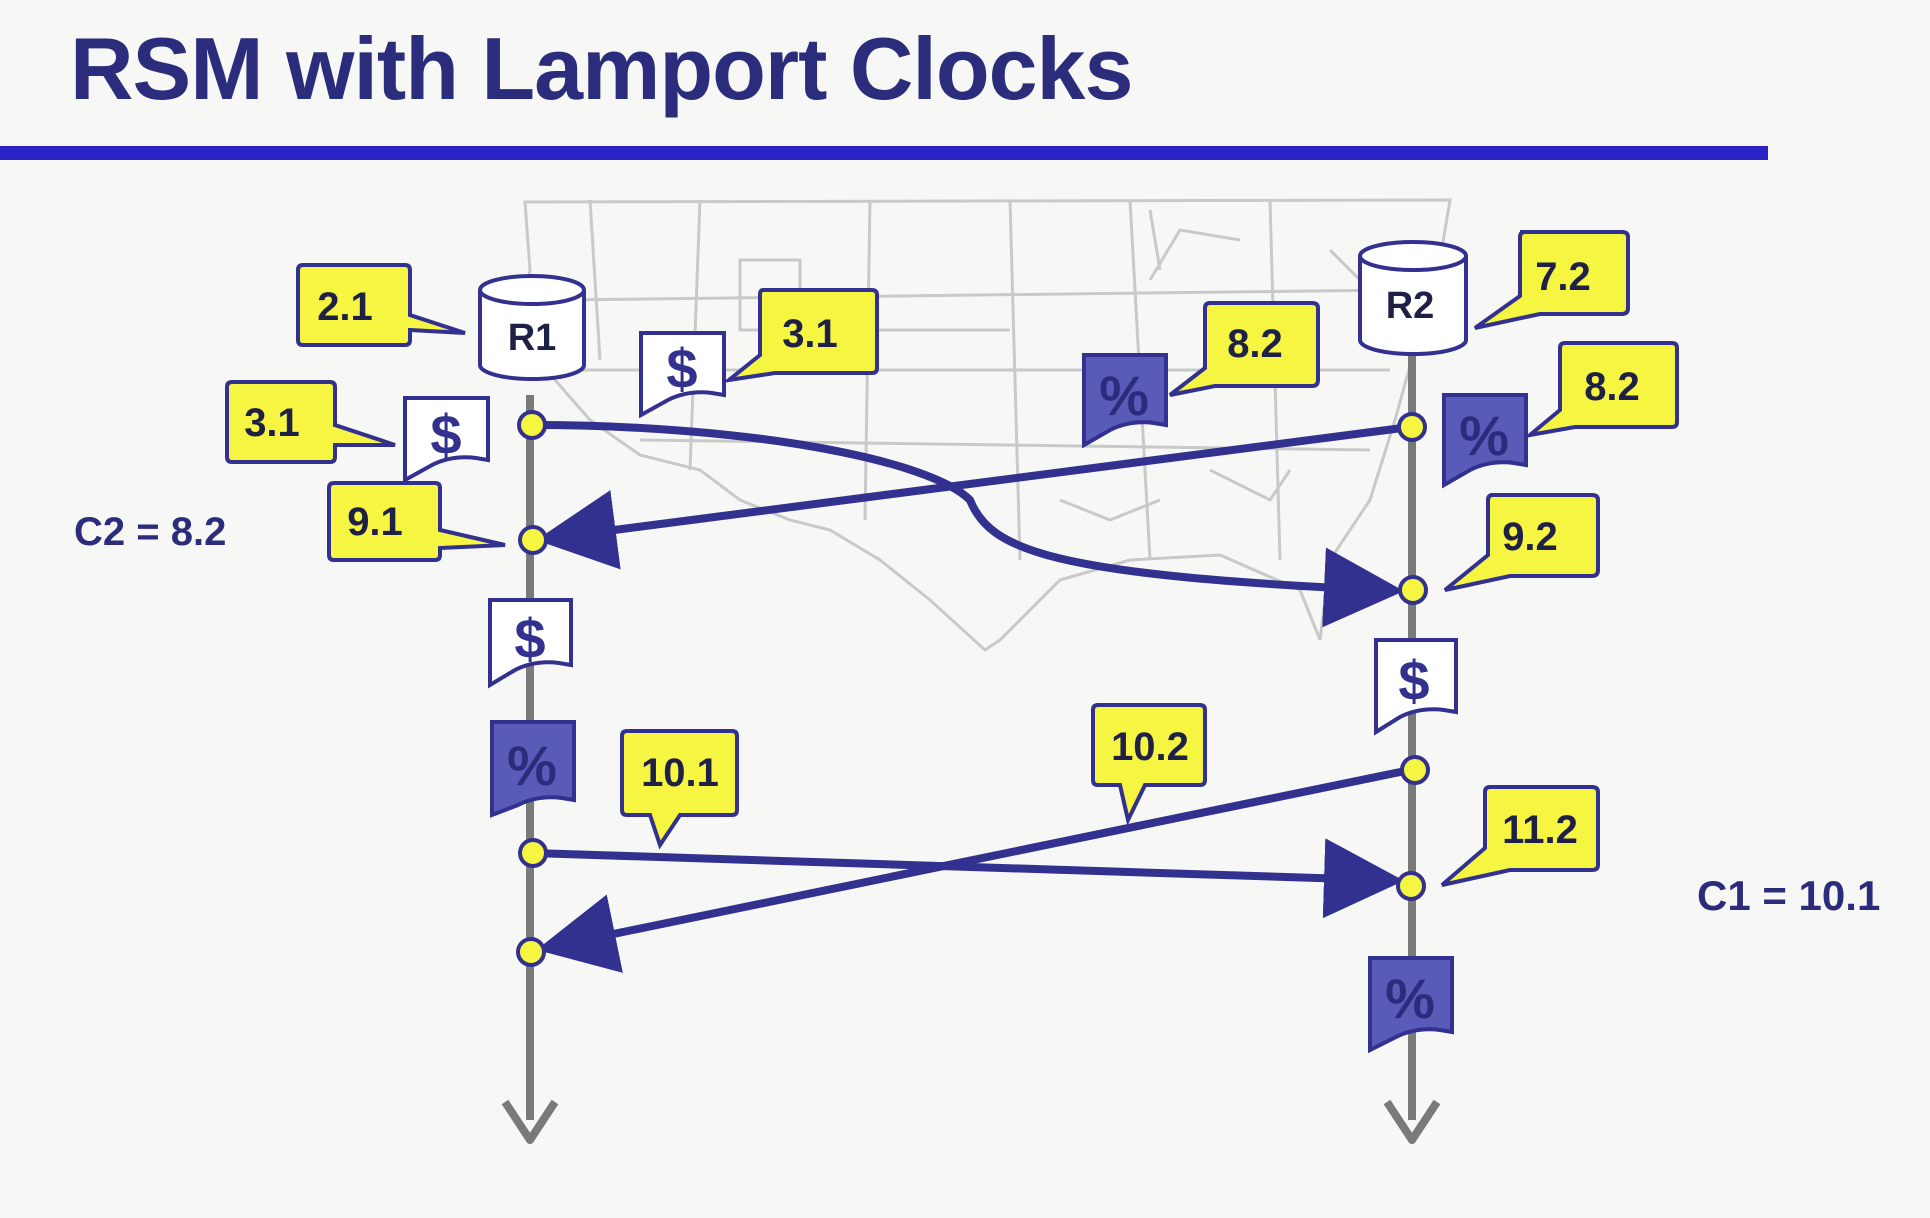  Describe the element at coordinates (1150, 747) in the screenshot. I see `timestamp-label: 10.2` at that location.